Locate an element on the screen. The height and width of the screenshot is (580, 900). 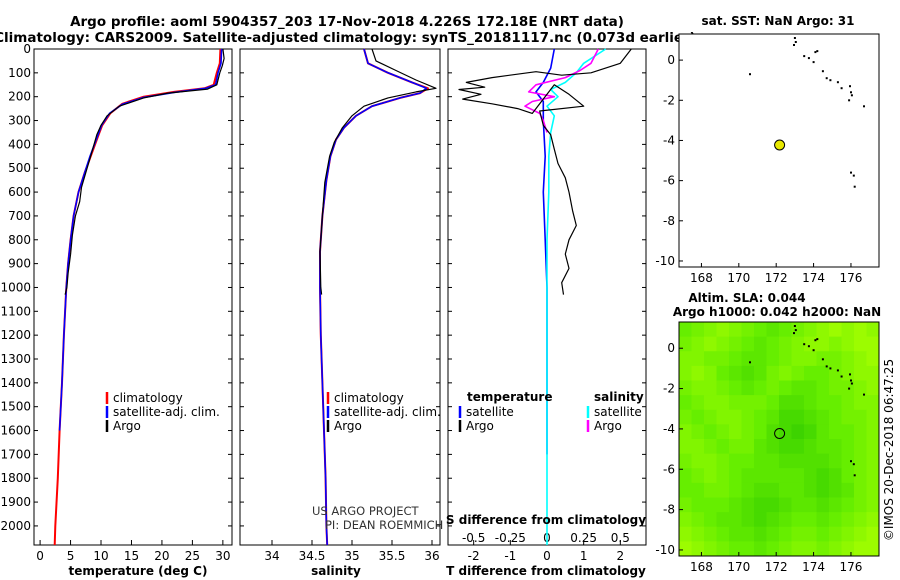
depth-tick-label: 1400 is located at coordinates (15, 383).